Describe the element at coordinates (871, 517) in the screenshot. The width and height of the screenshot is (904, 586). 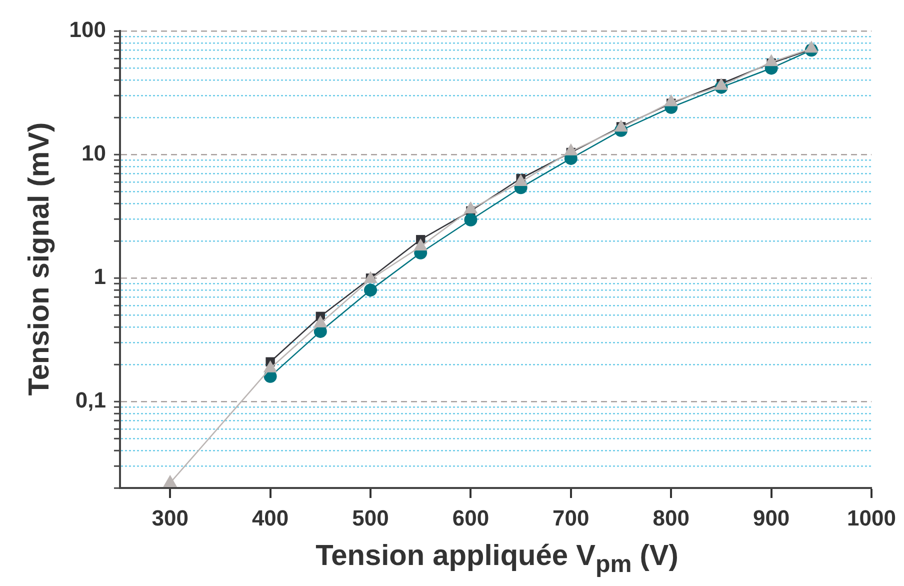
I see `x-tick-label: 1000` at that location.